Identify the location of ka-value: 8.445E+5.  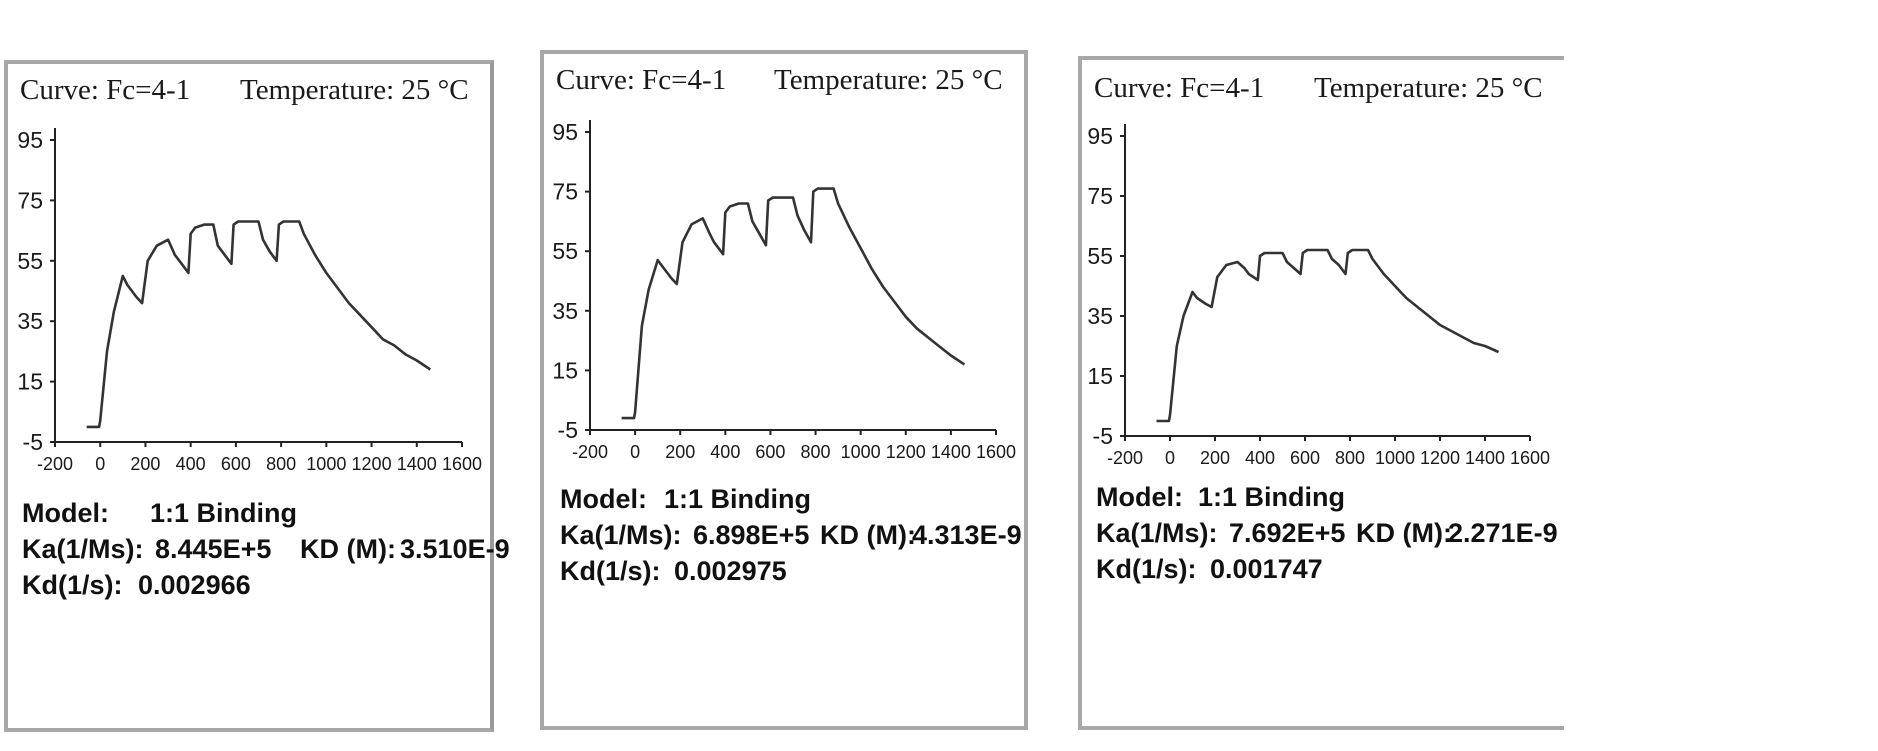
(213, 549).